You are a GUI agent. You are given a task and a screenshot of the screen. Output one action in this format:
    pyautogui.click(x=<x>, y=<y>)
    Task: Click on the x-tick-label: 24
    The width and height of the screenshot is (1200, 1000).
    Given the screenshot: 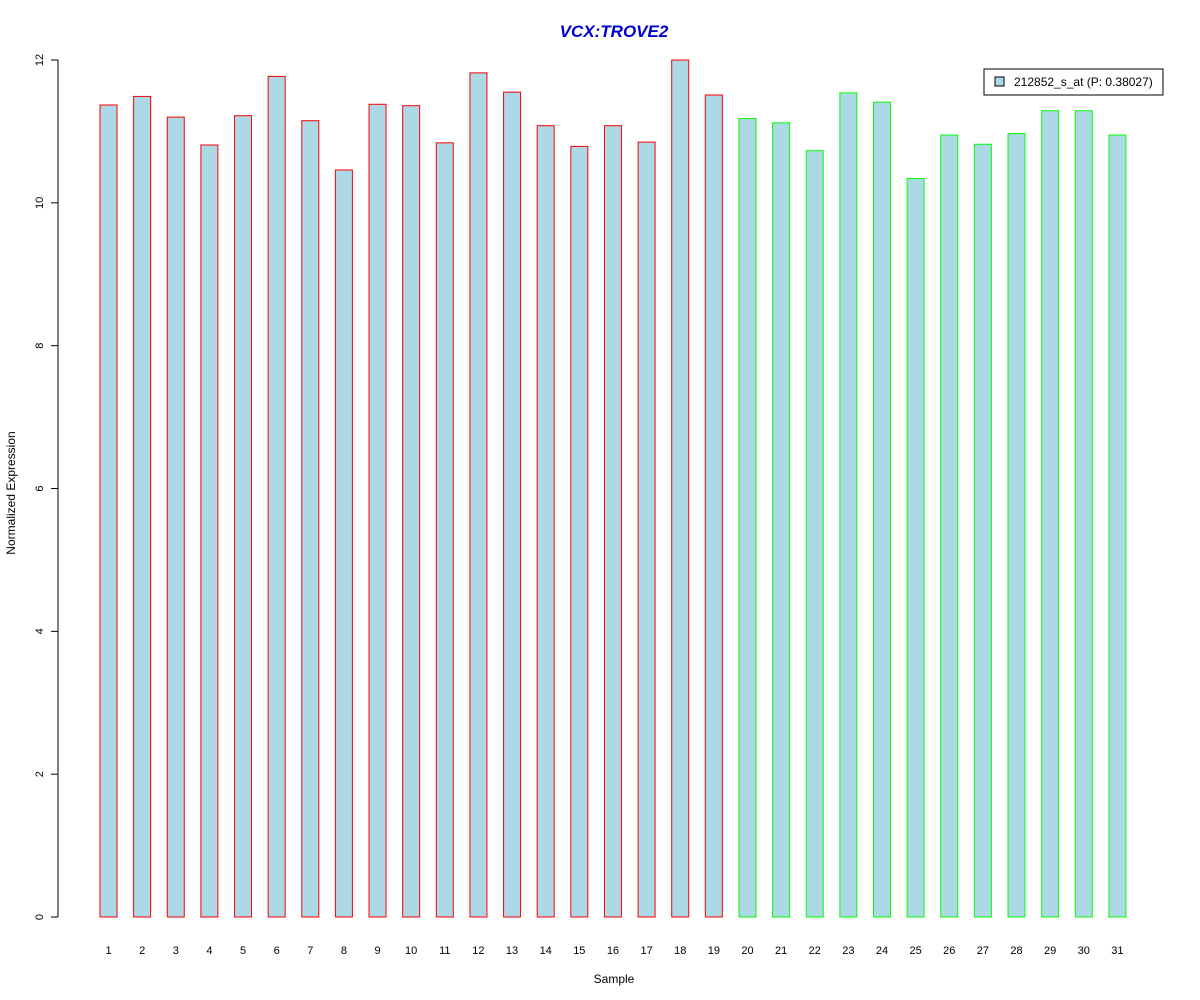 What is the action you would take?
    pyautogui.click(x=882, y=951)
    